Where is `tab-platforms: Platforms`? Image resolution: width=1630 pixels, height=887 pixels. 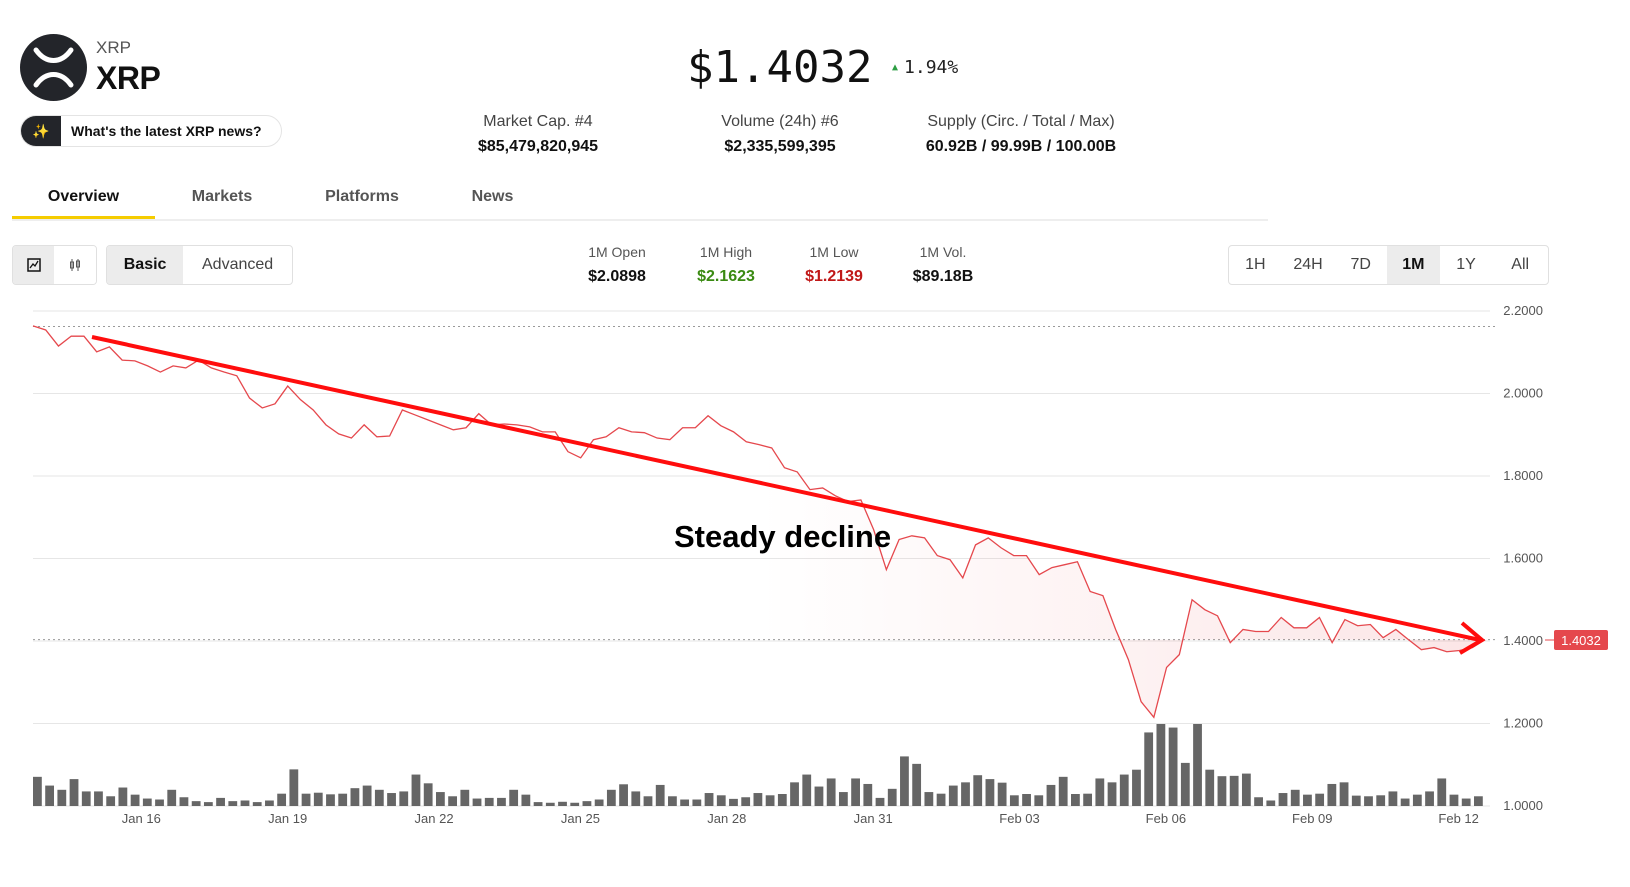
tab-platforms: Platforms is located at coordinates (362, 196).